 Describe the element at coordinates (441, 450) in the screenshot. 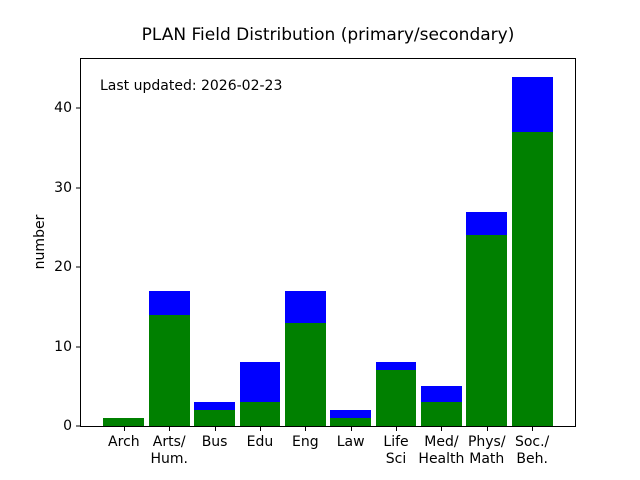

I see `x-tick-label: Med/ Health` at that location.